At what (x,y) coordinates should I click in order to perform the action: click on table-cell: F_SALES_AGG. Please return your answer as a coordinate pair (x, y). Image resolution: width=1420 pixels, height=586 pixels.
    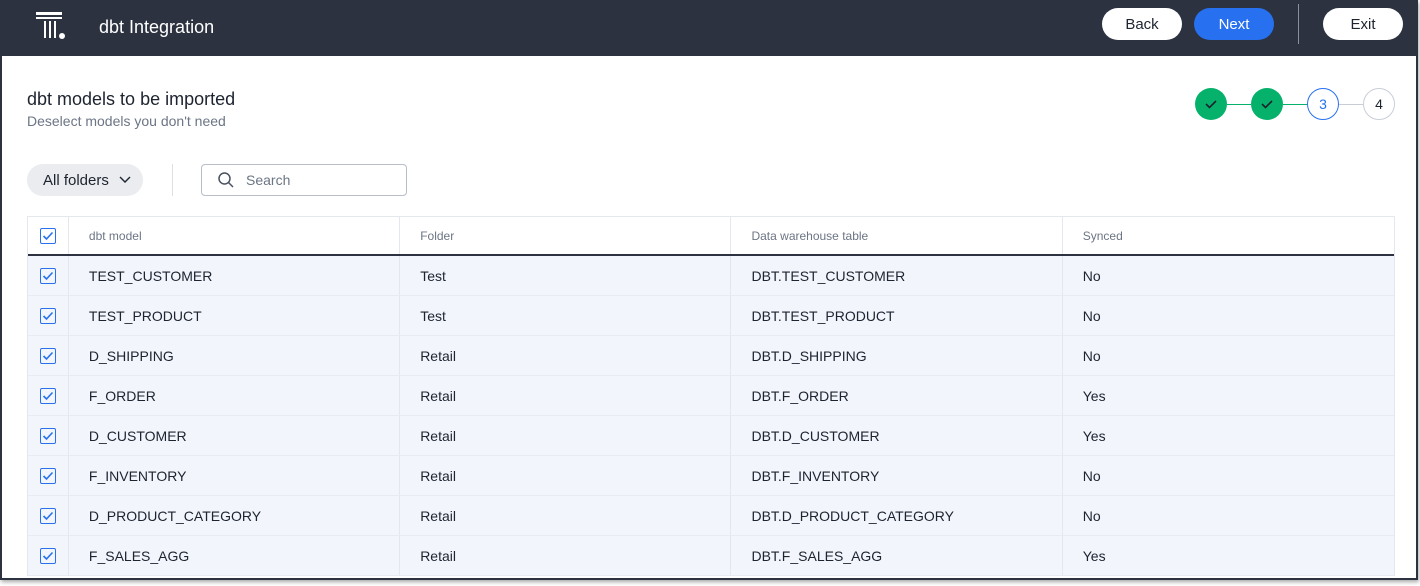
    Looking at the image, I should click on (235, 555).